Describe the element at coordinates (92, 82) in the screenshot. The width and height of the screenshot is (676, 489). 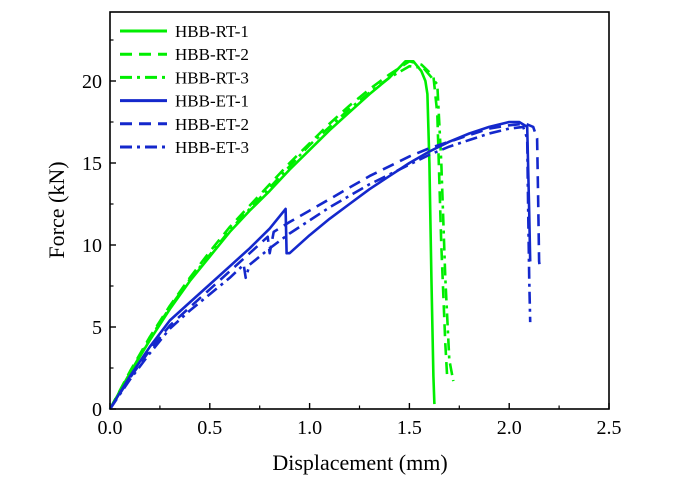
I see `y-tick-label: 20` at that location.